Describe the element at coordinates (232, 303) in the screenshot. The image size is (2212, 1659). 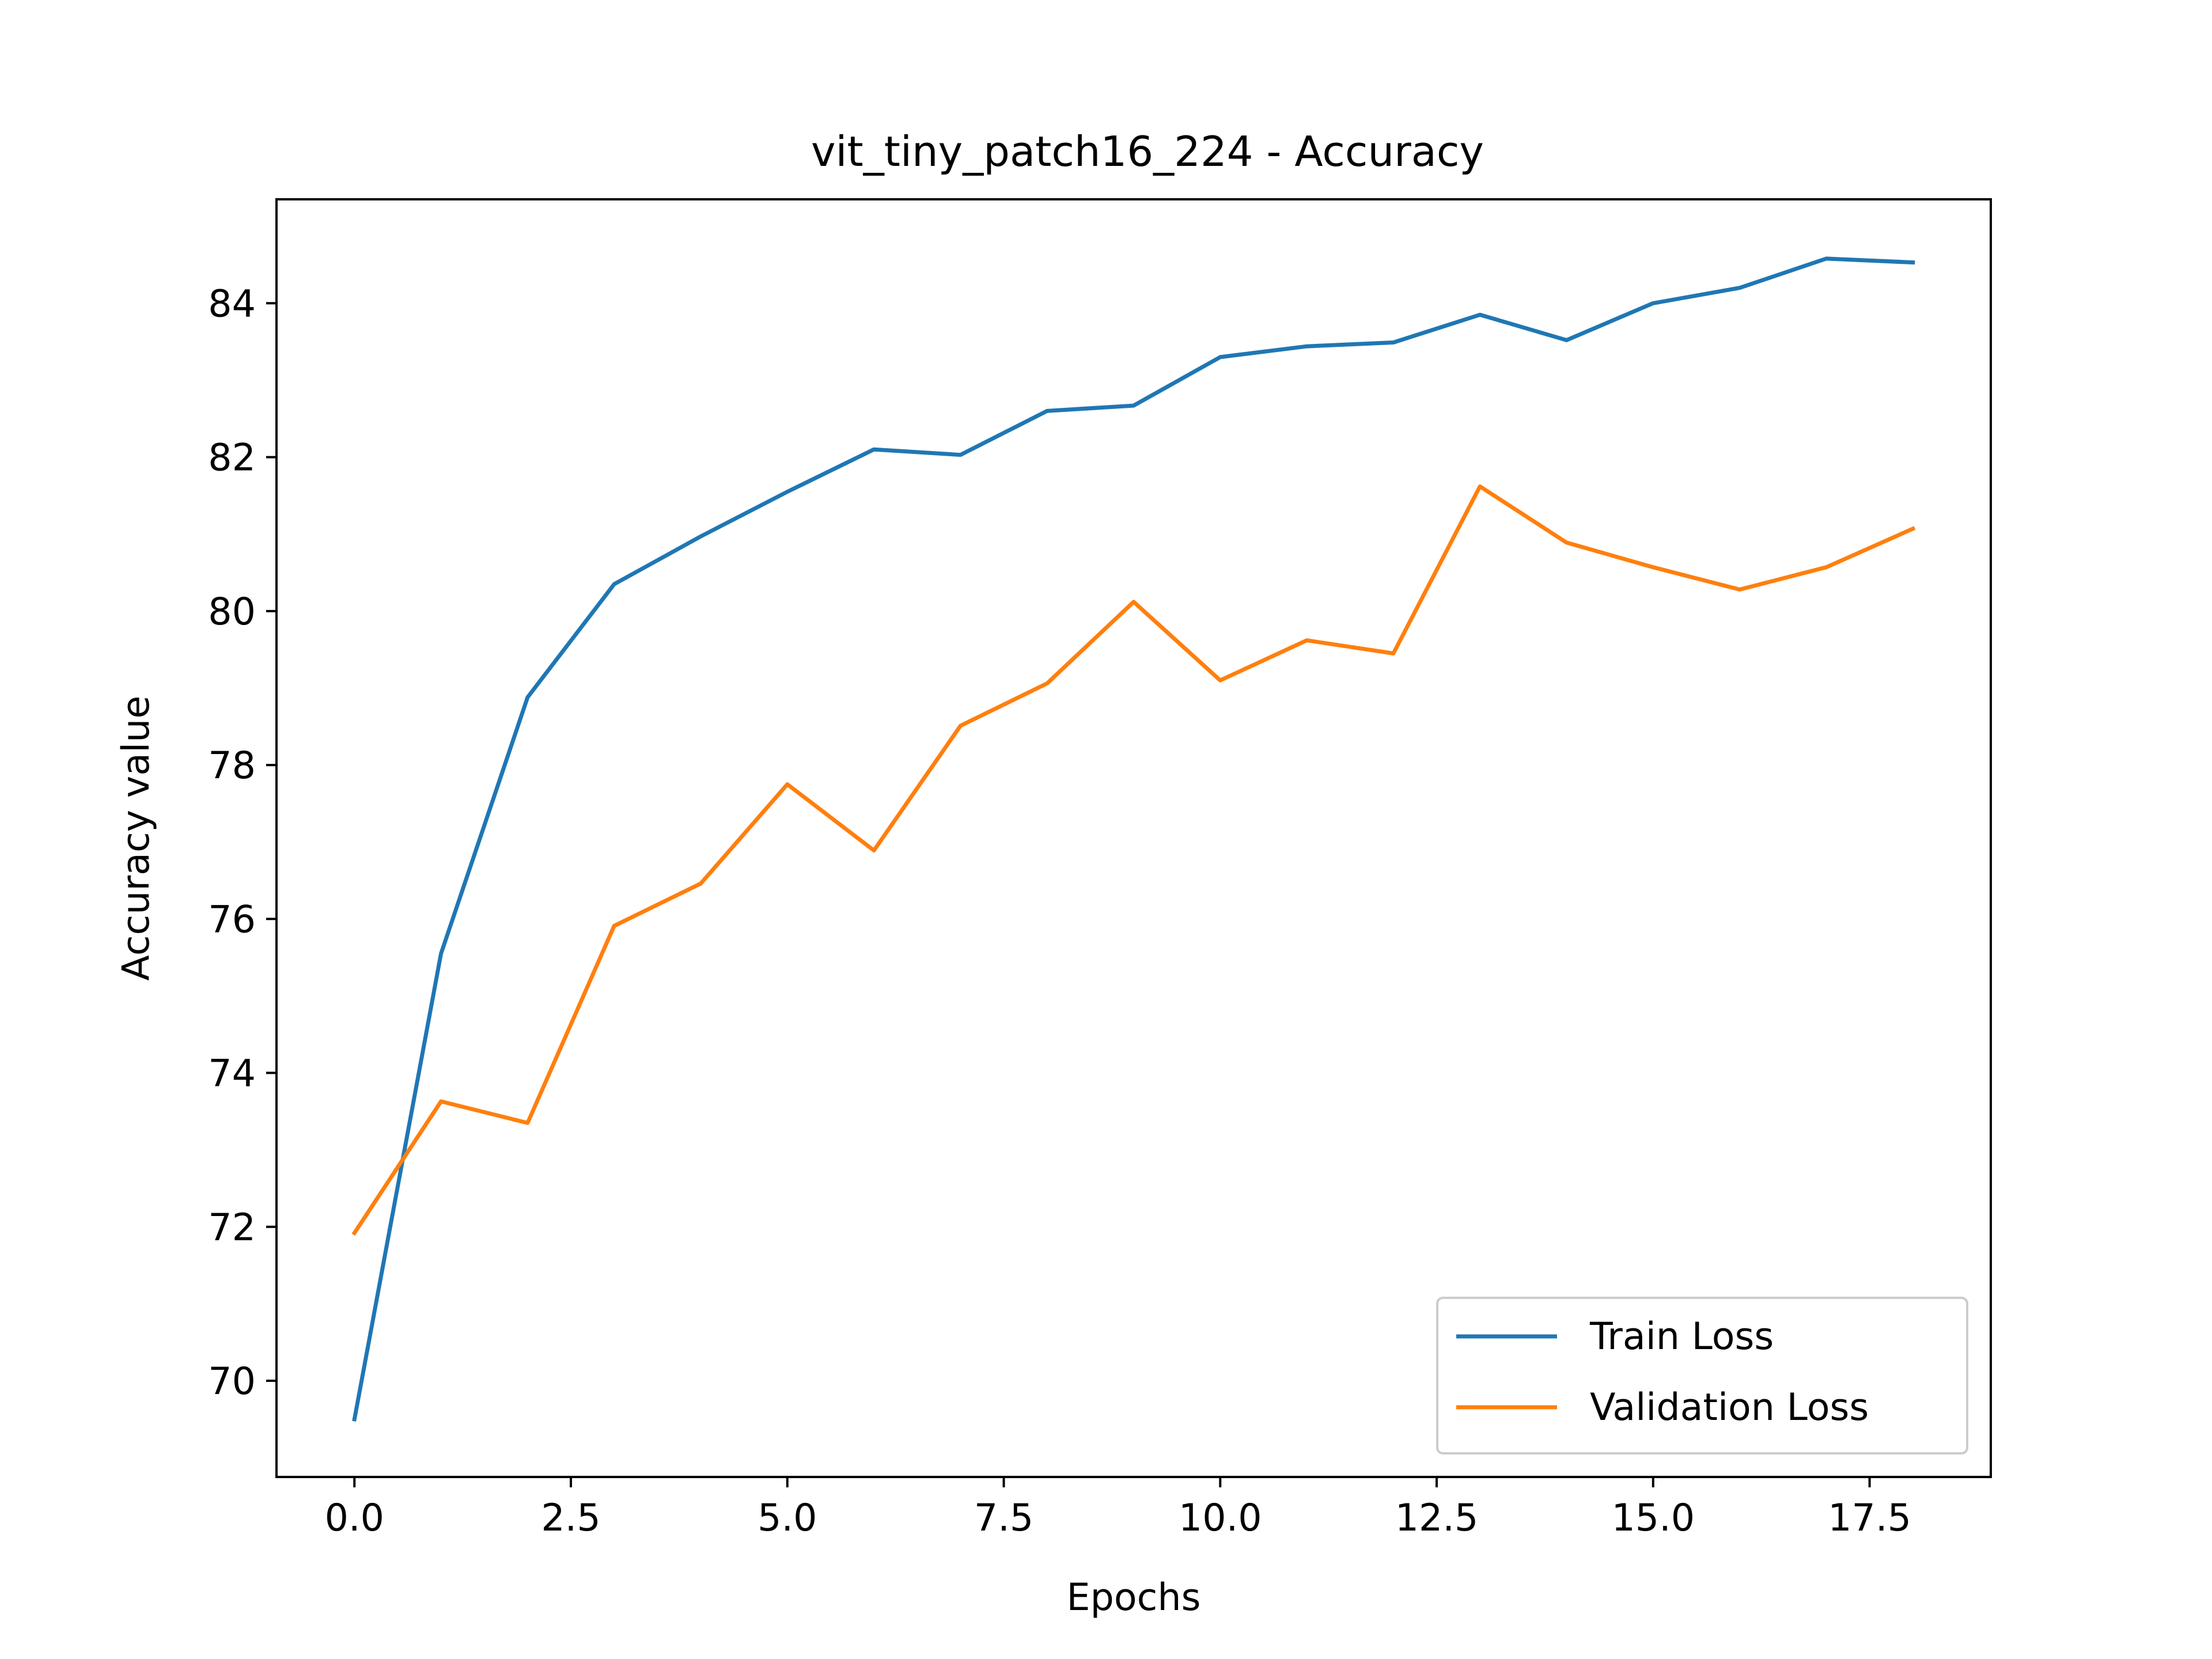
I see `y-tick-label: 84` at that location.